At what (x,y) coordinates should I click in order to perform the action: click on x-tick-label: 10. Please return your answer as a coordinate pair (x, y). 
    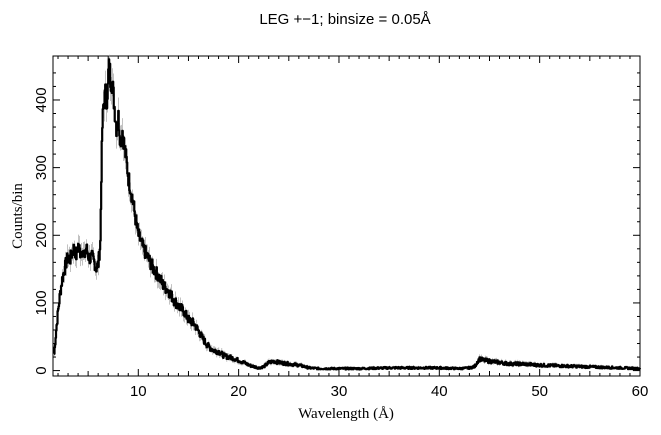
    Looking at the image, I should click on (138, 391).